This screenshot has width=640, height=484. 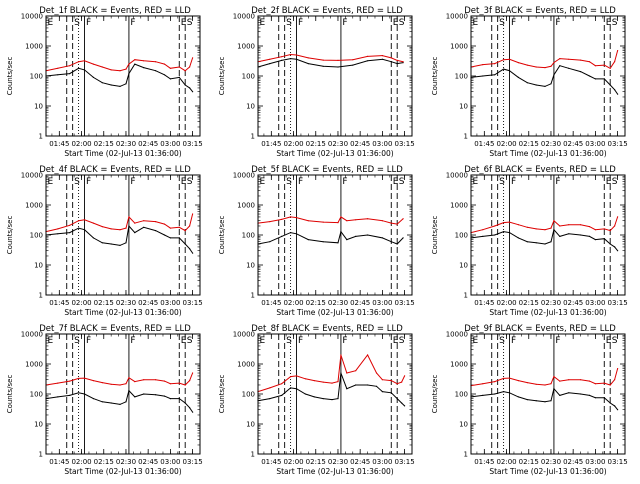 What do you see at coordinates (81, 144) in the screenshot?
I see `x-tick-label: 02:00` at bounding box center [81, 144].